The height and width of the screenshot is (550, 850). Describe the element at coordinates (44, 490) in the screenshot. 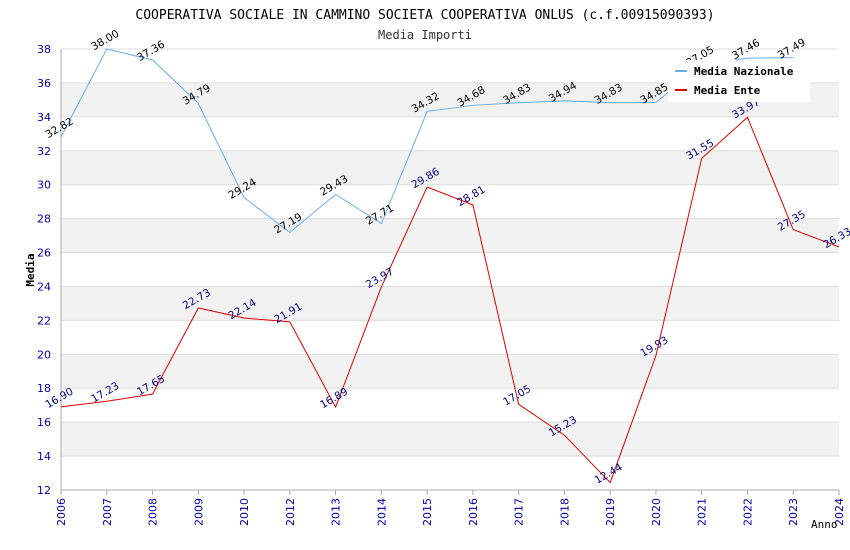

I see `y-tick-label: 12` at that location.